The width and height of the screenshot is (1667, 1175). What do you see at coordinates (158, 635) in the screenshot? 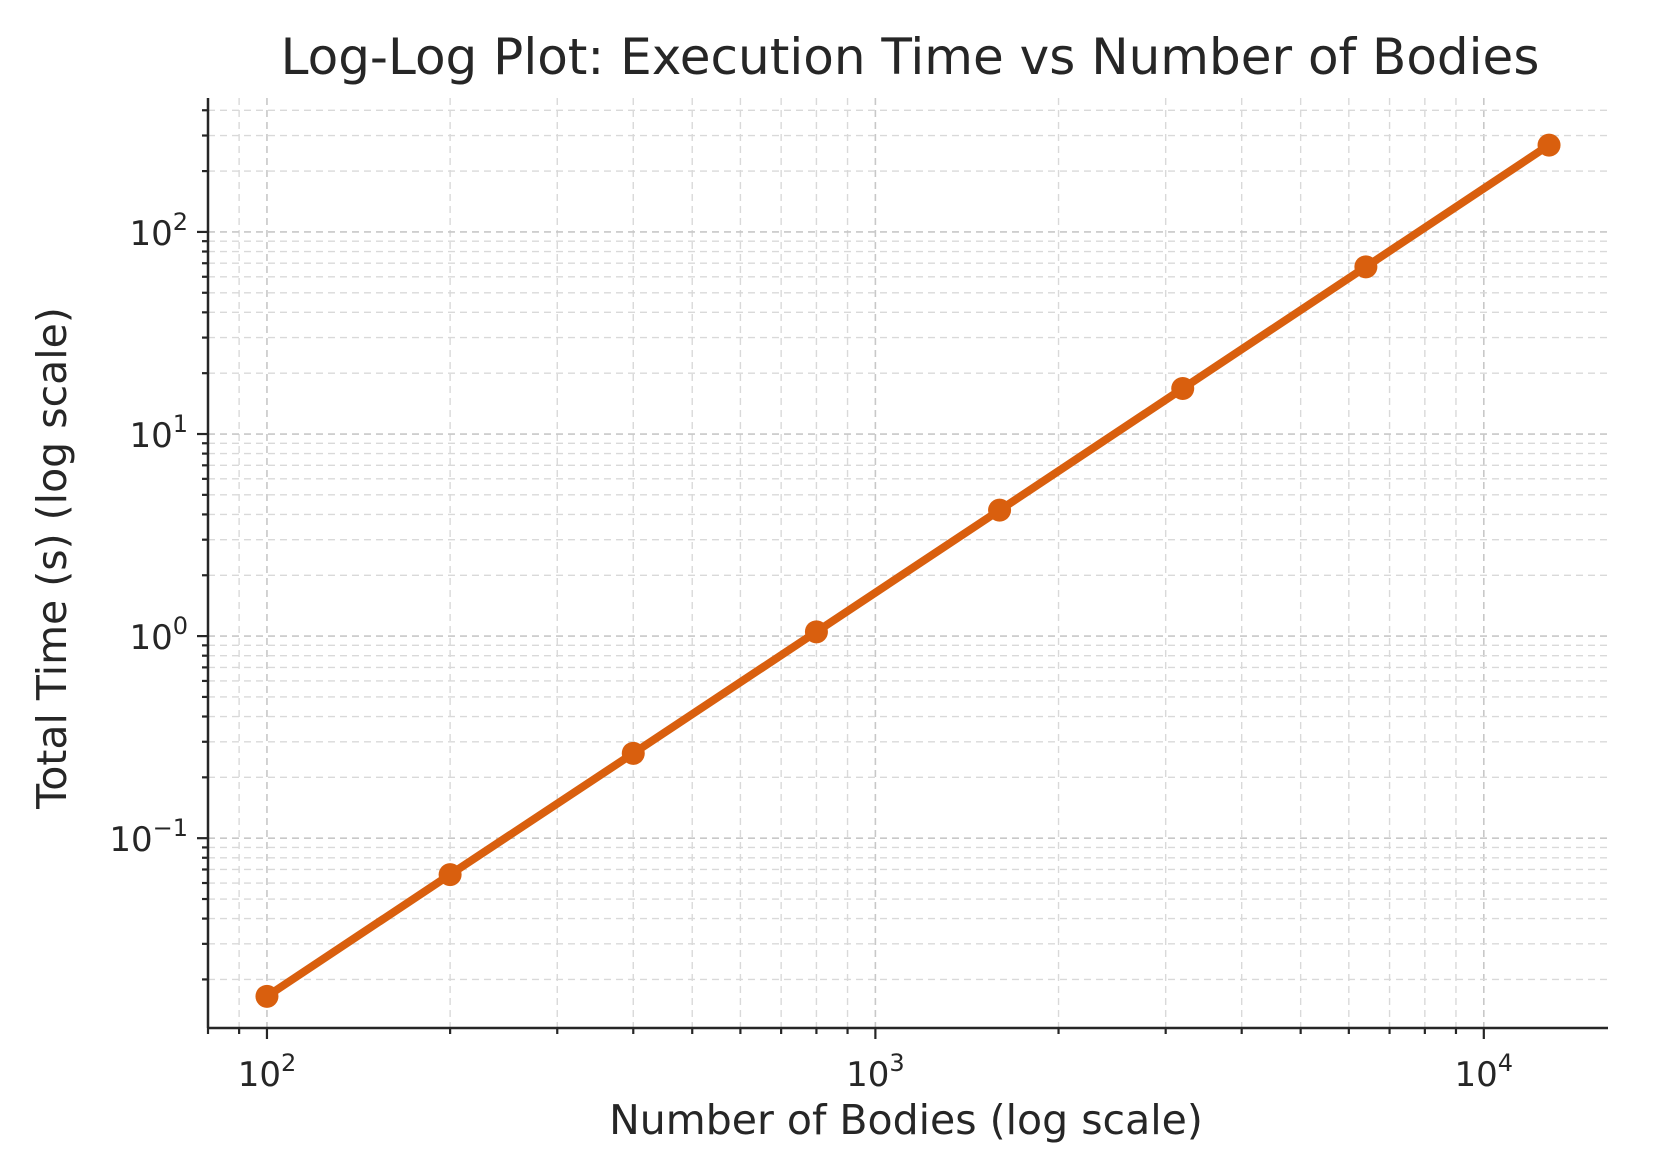
I see `y-tick-label: 10⁰` at bounding box center [158, 635].